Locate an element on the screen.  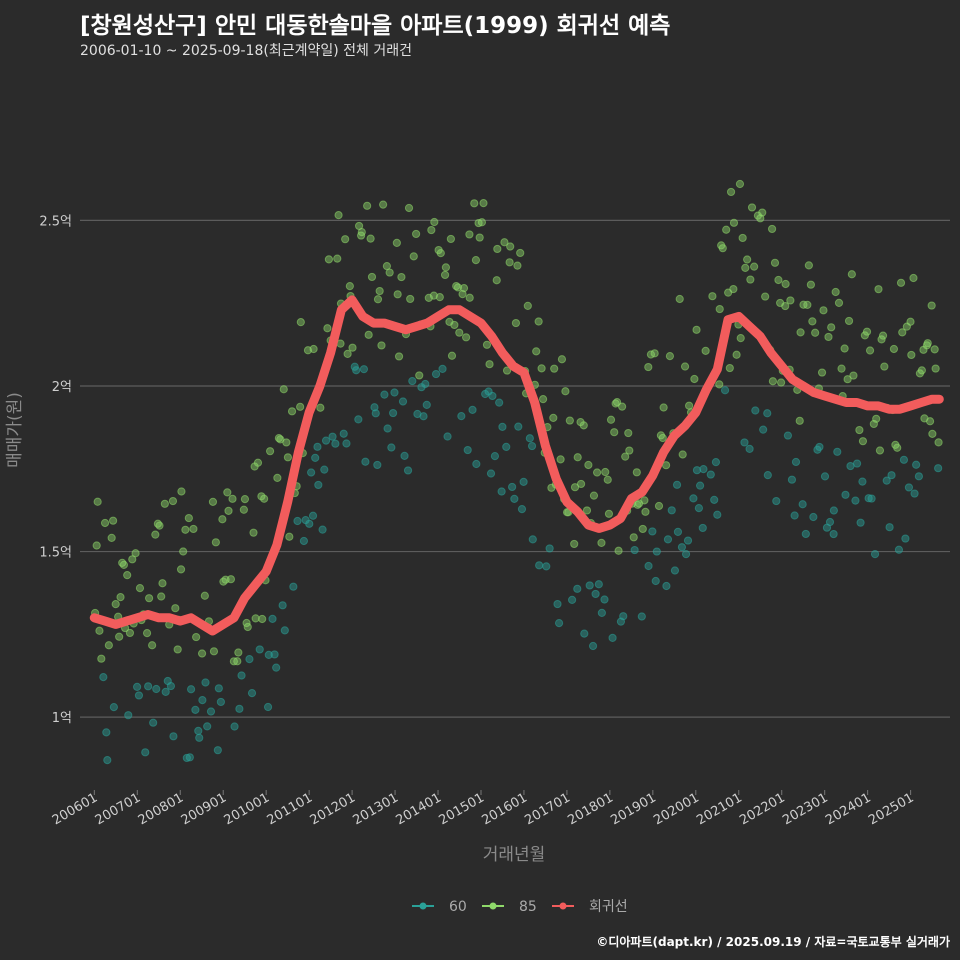
x-tick-label: 201601 is located at coordinates (504, 809).